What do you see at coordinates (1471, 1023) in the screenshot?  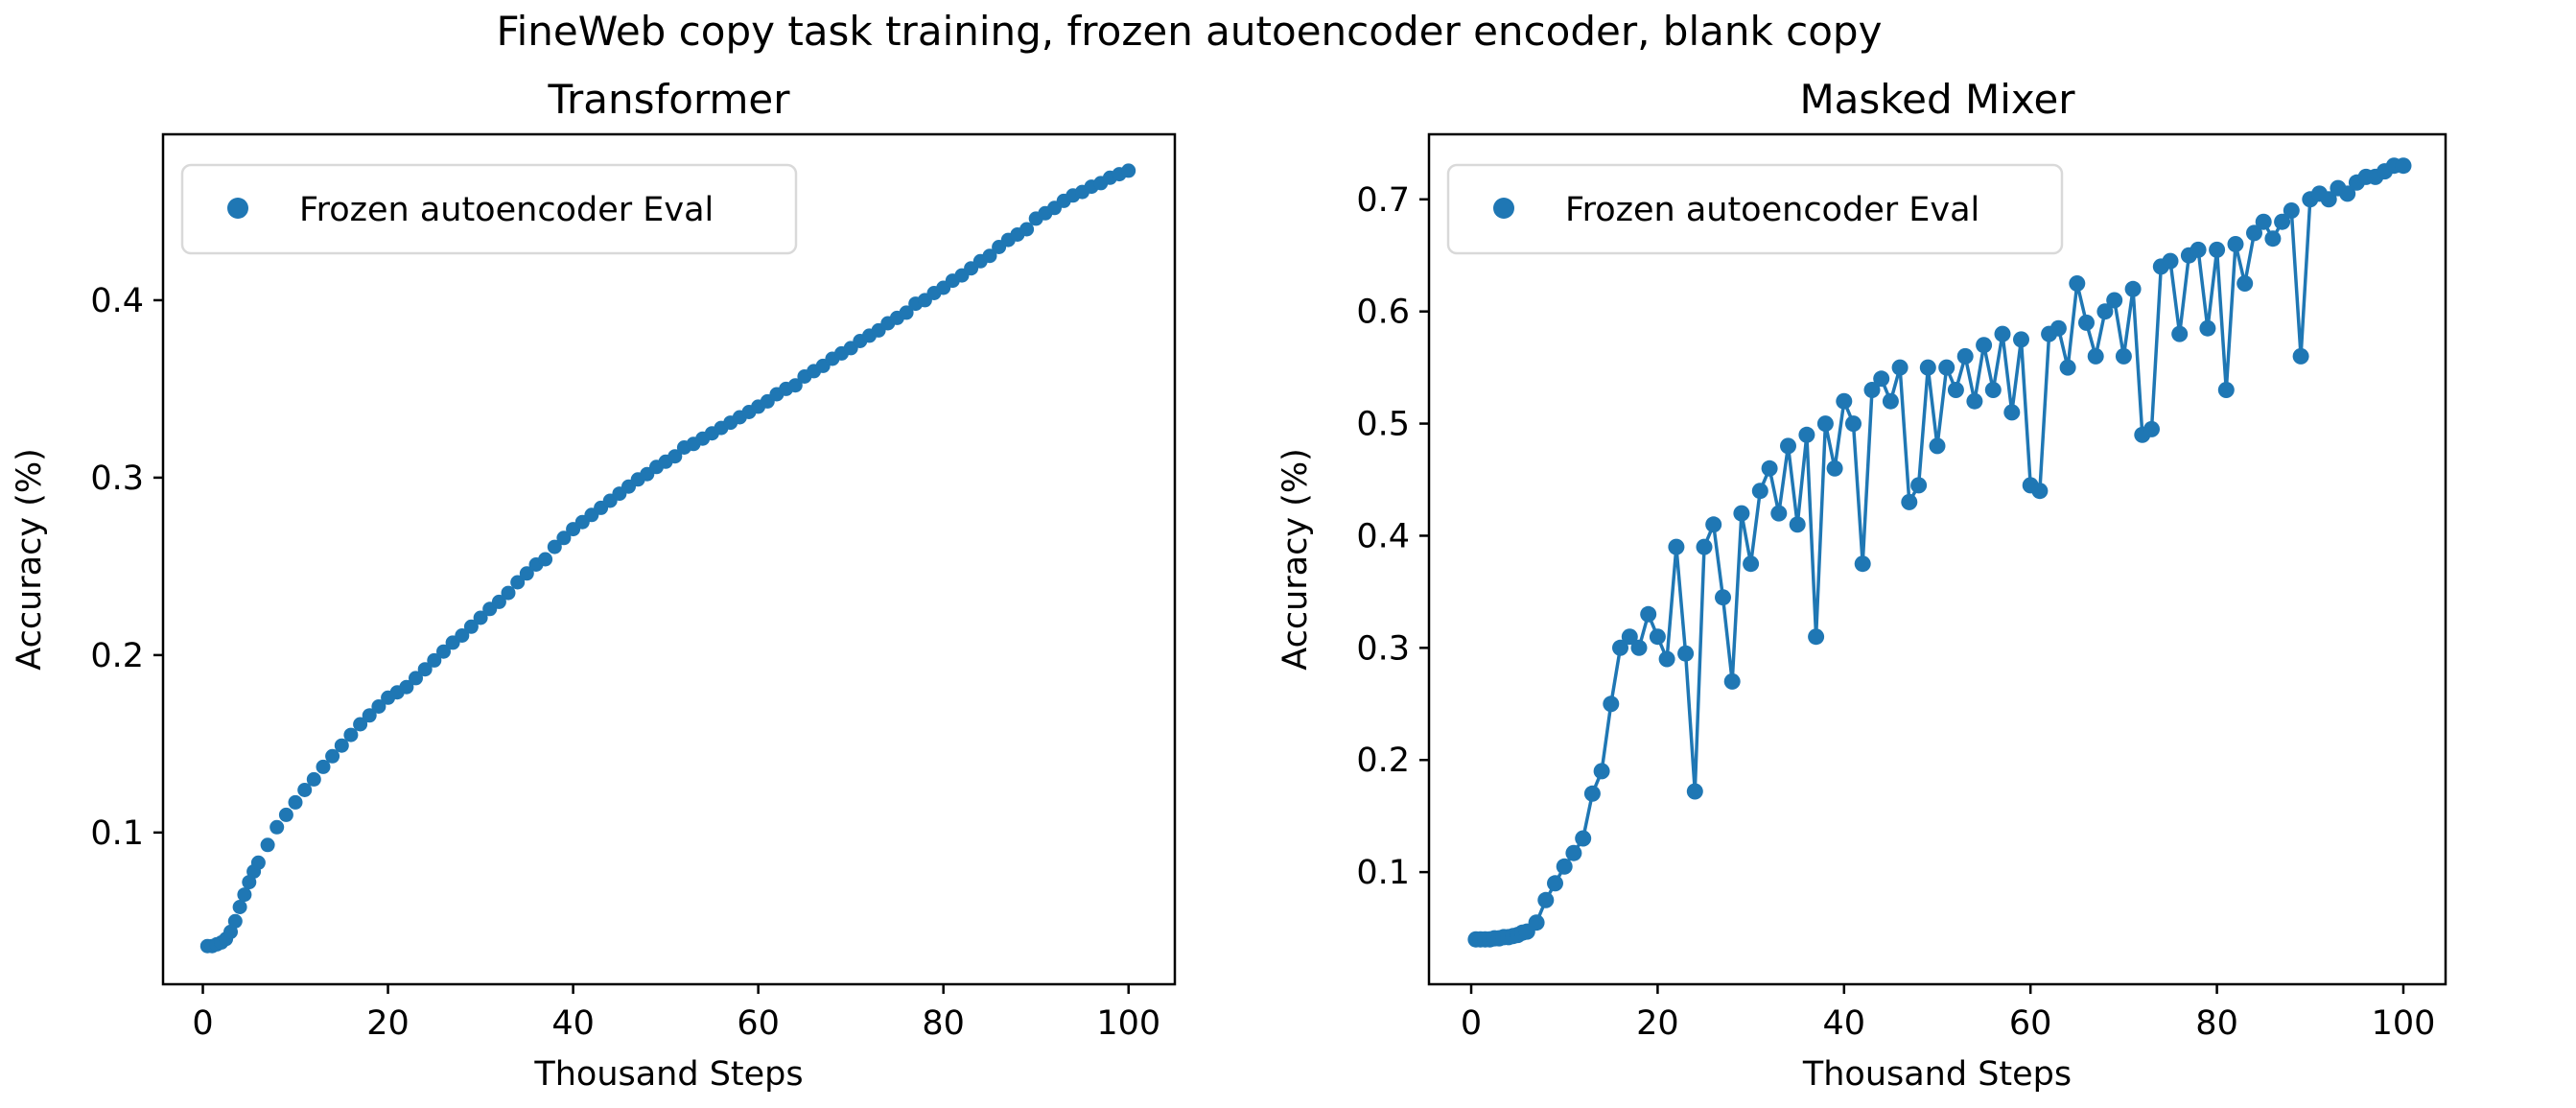 I see `x-tick-label: 0` at bounding box center [1471, 1023].